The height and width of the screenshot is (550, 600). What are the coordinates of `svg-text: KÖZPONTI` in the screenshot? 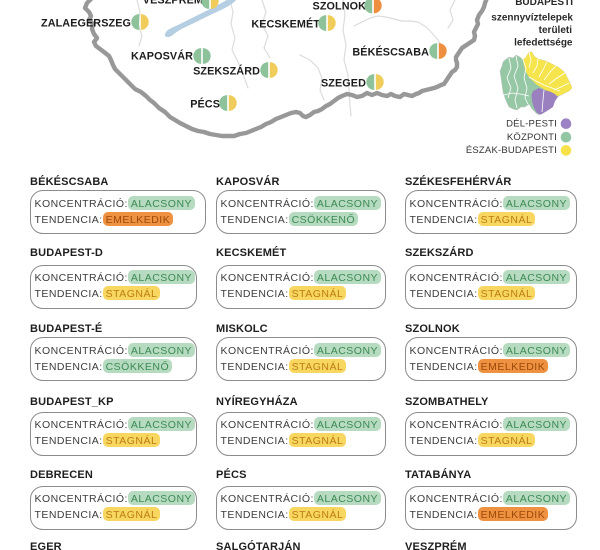 It's located at (532, 137).